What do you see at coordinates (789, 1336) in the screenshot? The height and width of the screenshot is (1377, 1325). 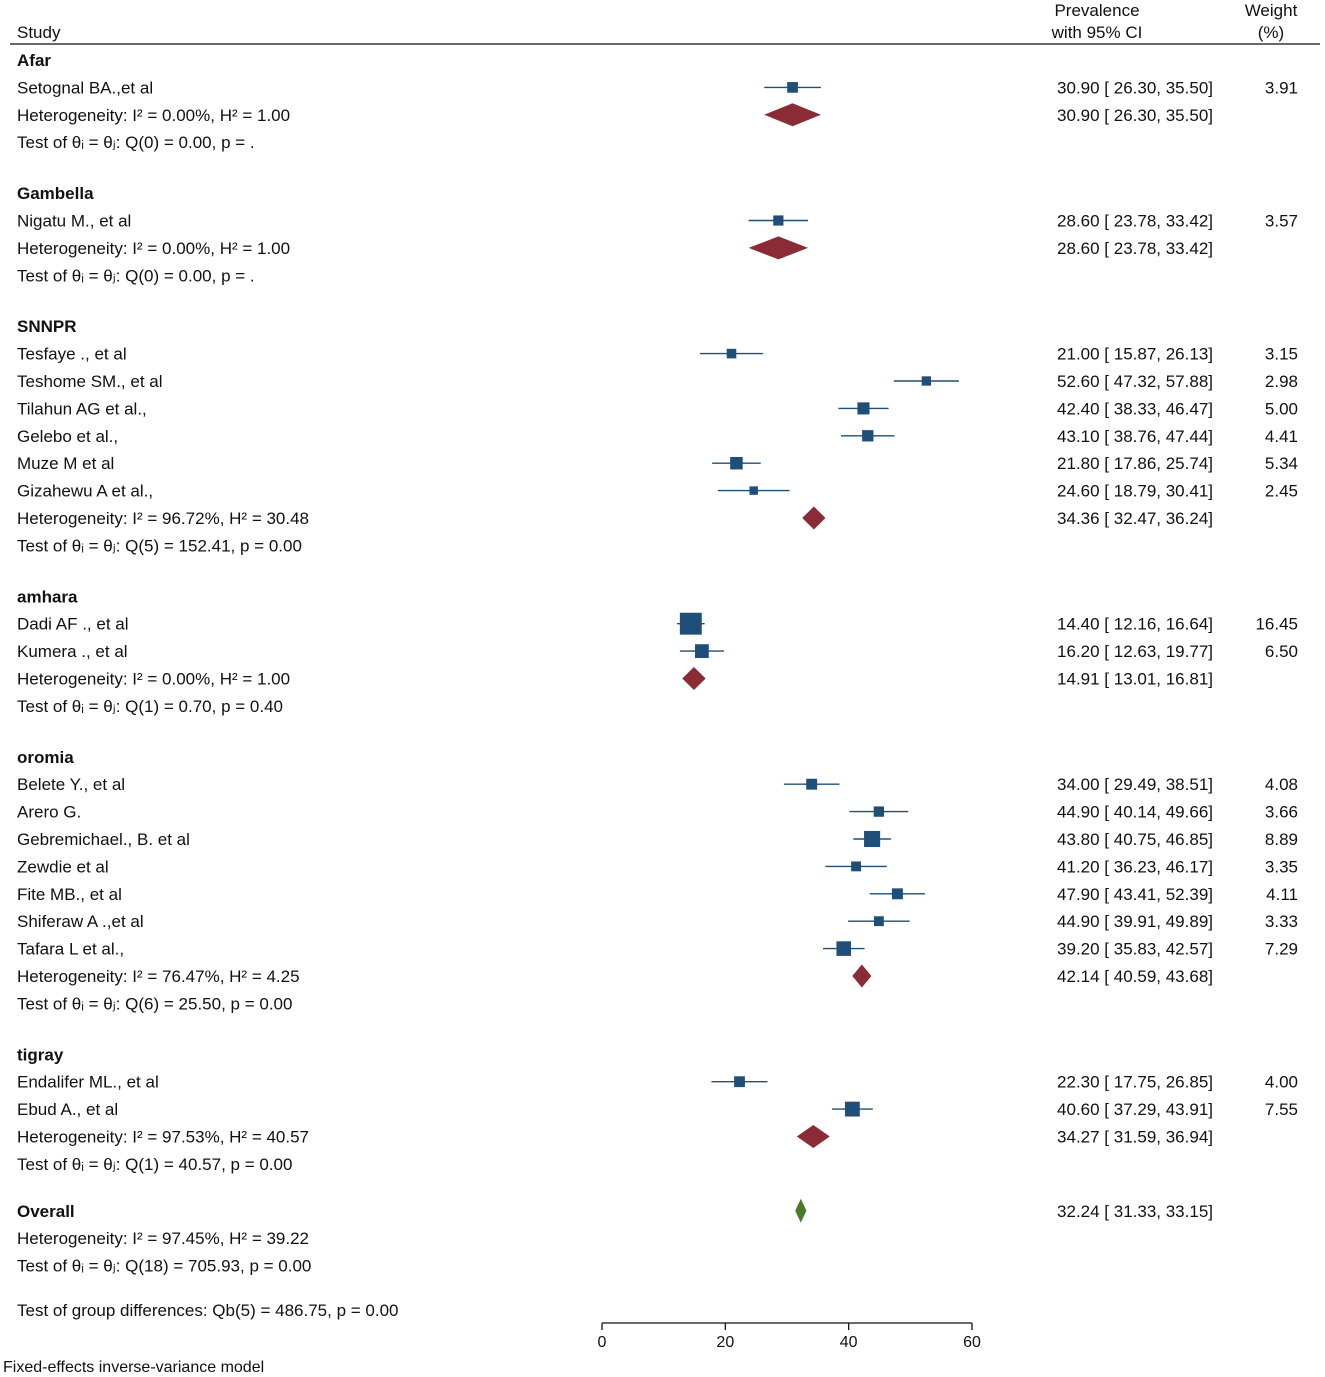 I see `x-axis: 0 20 40 60` at bounding box center [789, 1336].